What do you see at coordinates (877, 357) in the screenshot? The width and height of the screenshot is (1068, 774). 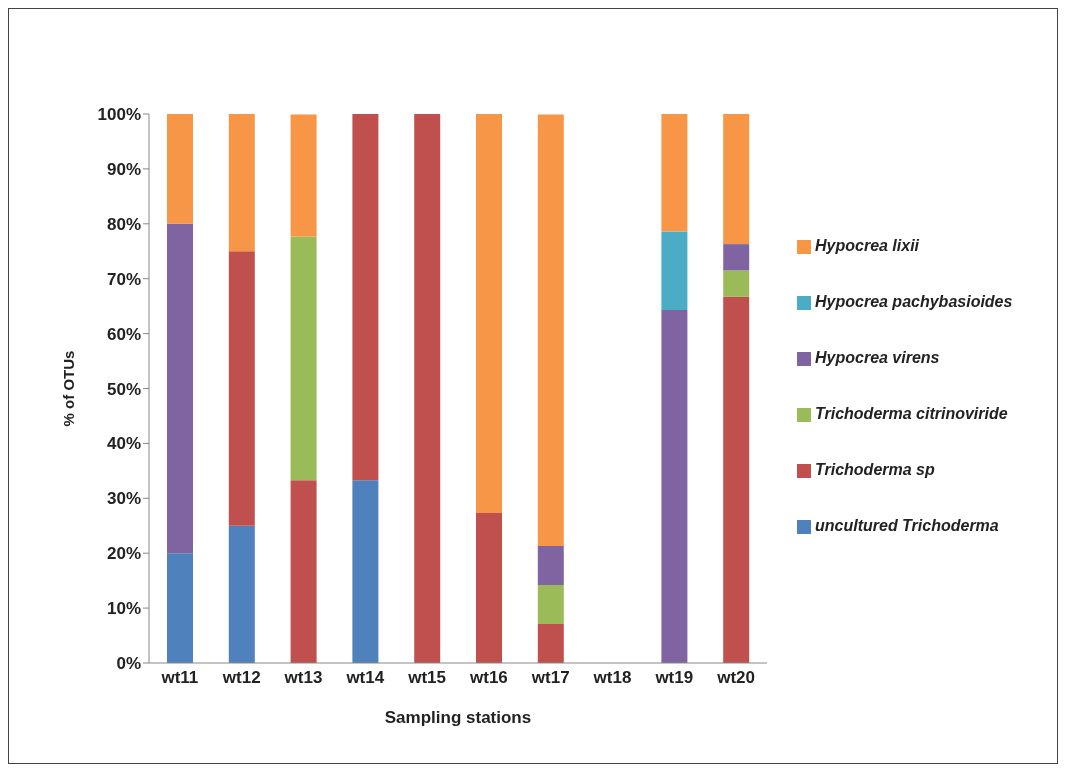 I see `legend-label: Hypocrea virens` at bounding box center [877, 357].